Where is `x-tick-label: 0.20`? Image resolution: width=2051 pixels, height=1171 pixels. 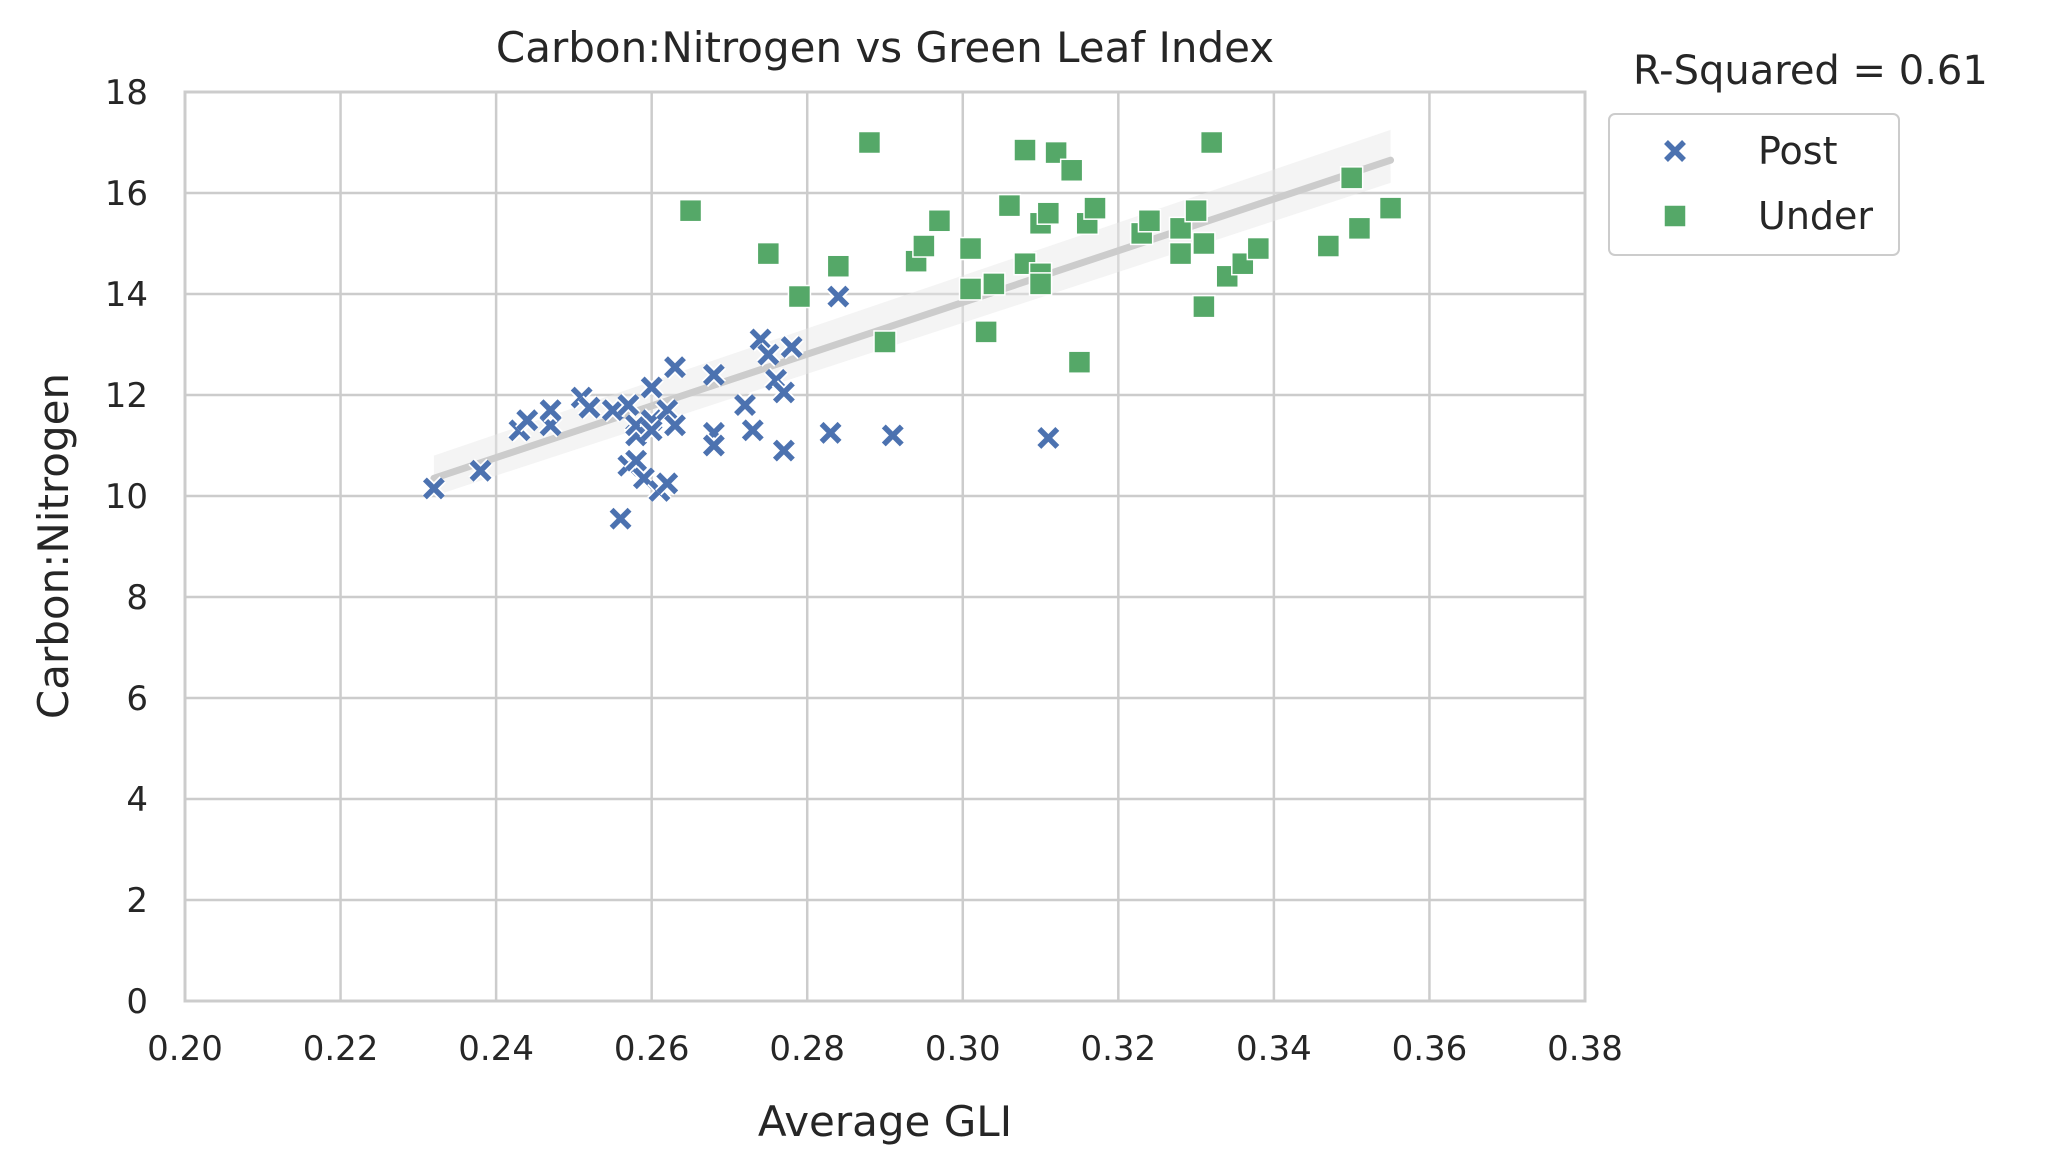
x-tick-label: 0.20 is located at coordinates (185, 1049).